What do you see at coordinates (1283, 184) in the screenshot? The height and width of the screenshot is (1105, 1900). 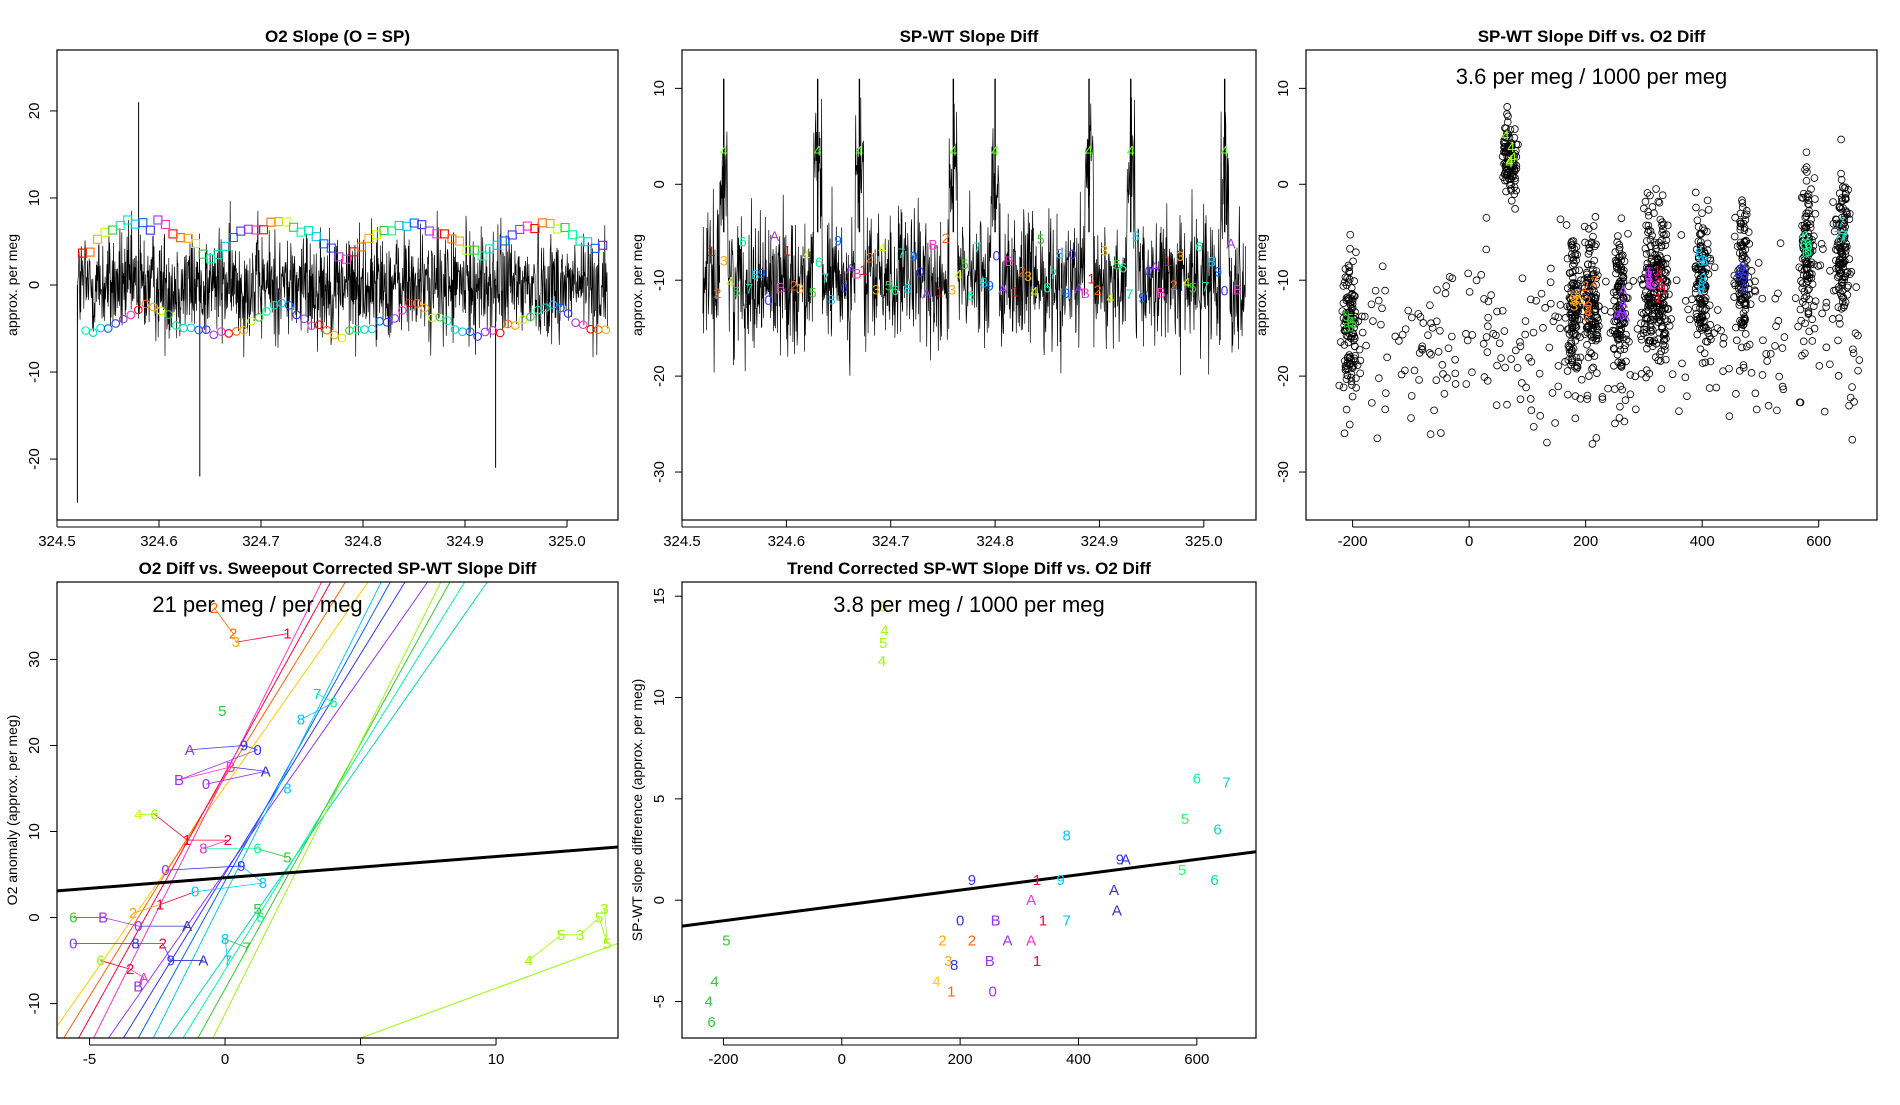 I see `y-tick-label: 0` at bounding box center [1283, 184].